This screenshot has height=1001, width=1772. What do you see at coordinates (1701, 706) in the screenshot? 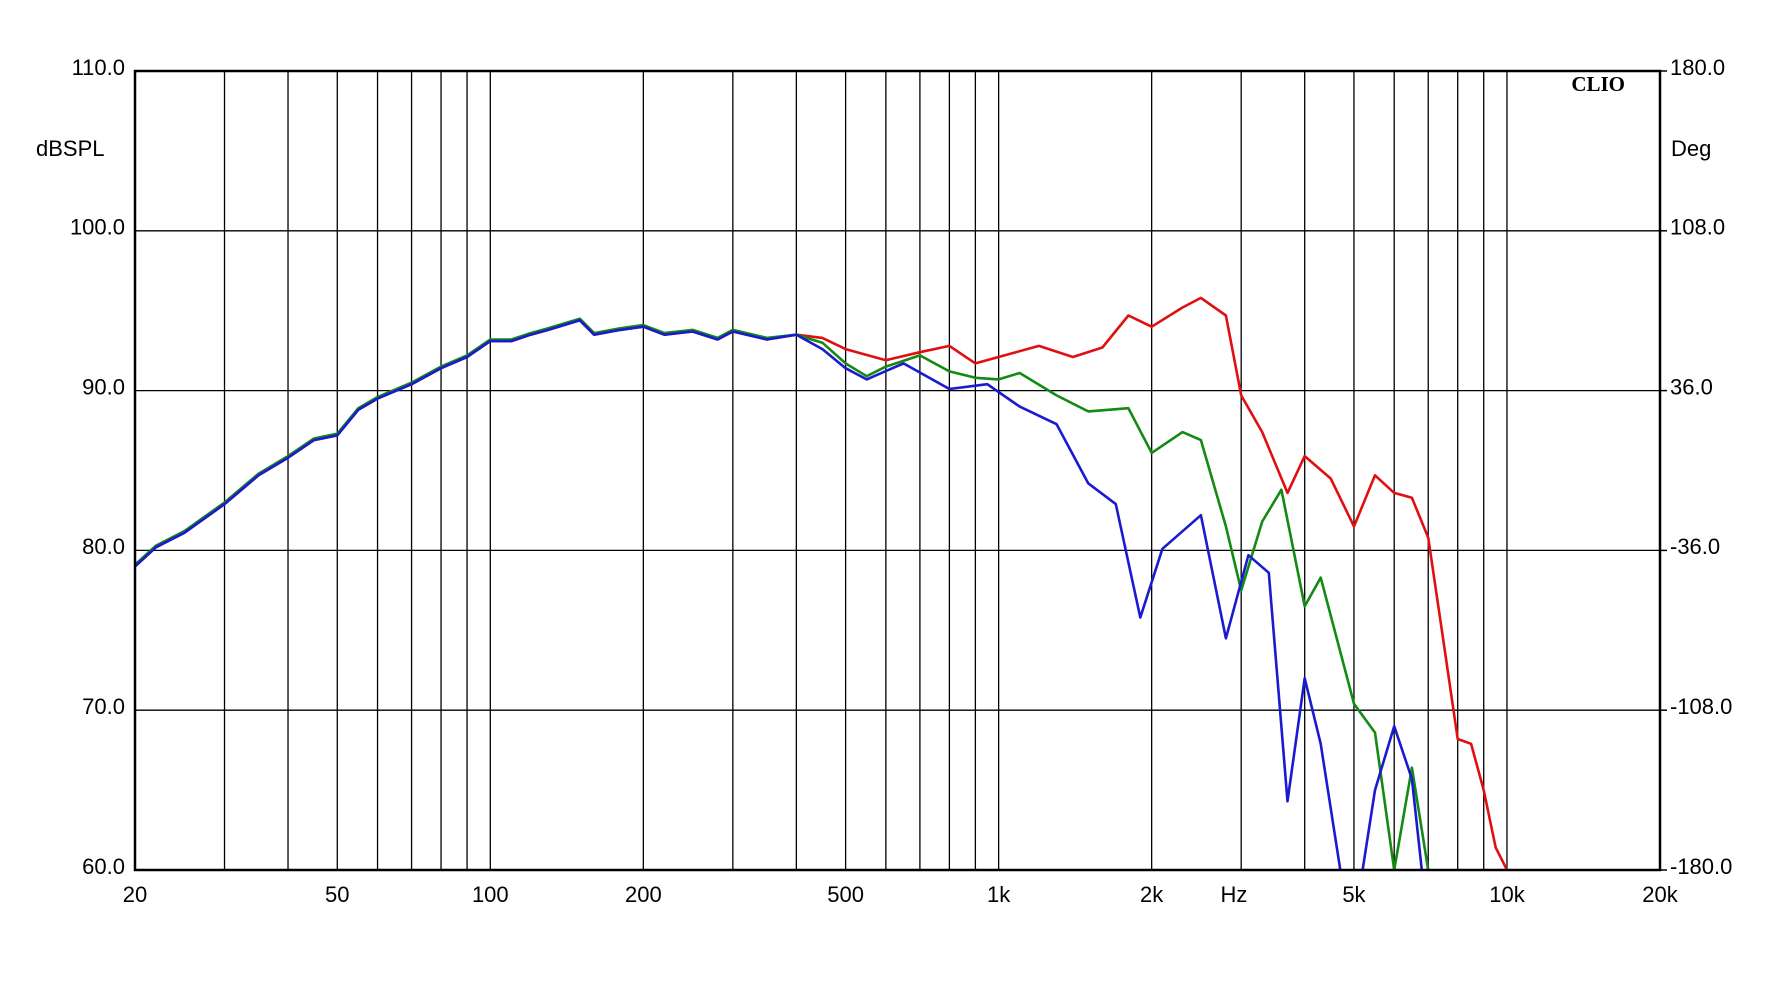
I see `y2-tick-label: -108.0` at bounding box center [1701, 706].